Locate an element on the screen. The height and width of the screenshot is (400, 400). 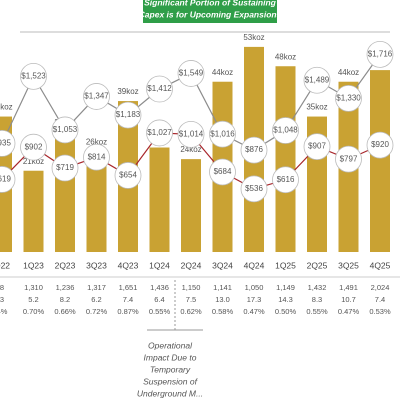
bar-label: 26koz is located at coordinates (96, 141).